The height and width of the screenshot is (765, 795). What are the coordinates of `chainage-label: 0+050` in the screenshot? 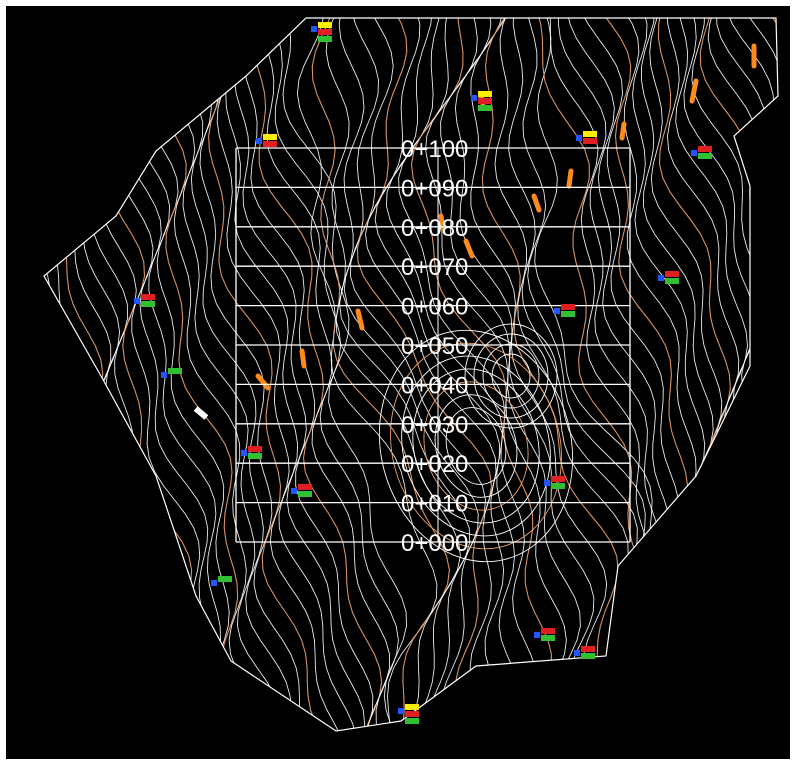 It's located at (434, 346).